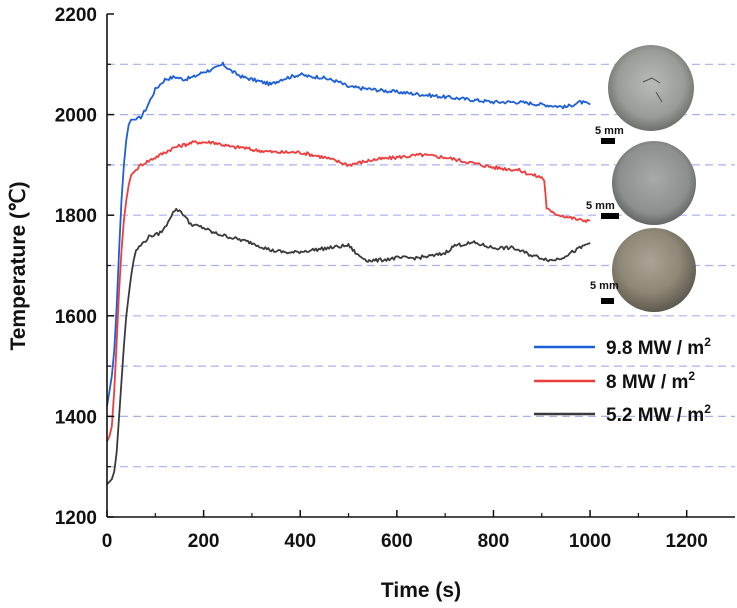 Image resolution: width=737 pixels, height=608 pixels. I want to click on scale-bar-label-3: 5 mm, so click(604, 286).